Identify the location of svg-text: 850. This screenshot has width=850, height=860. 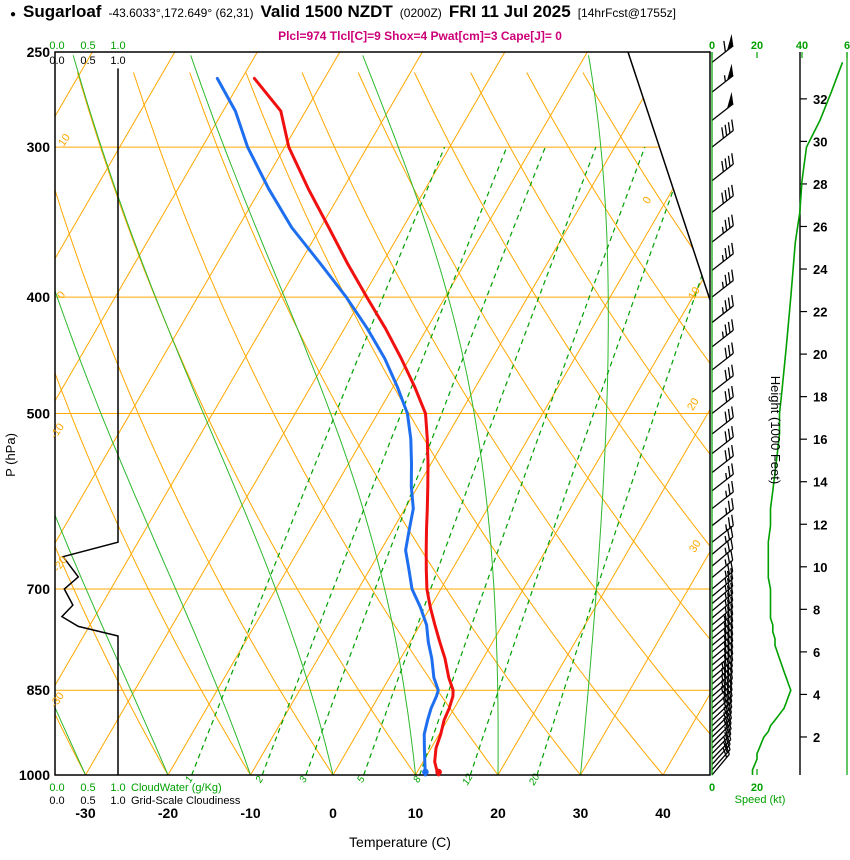
(39, 690).